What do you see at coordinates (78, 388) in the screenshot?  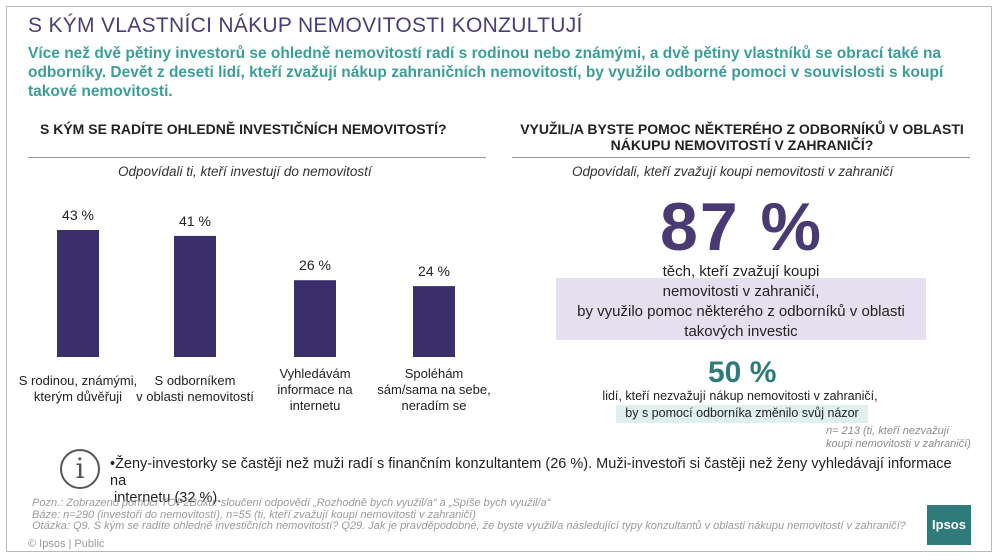 I see `category-label-0: S rodinou, známými, kterým důvěřuji` at bounding box center [78, 388].